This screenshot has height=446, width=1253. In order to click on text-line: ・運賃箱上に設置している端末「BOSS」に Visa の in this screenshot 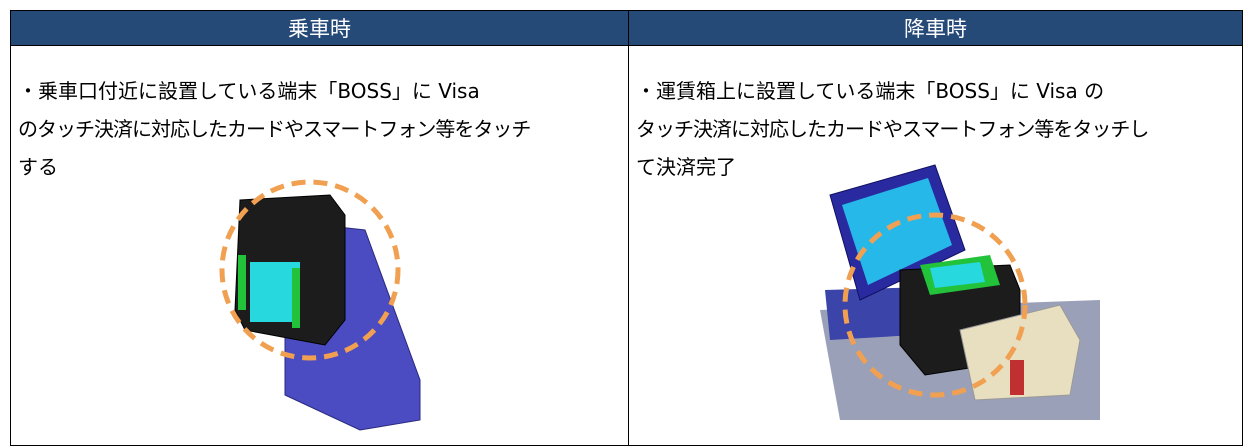, I will do `click(870, 91)`.